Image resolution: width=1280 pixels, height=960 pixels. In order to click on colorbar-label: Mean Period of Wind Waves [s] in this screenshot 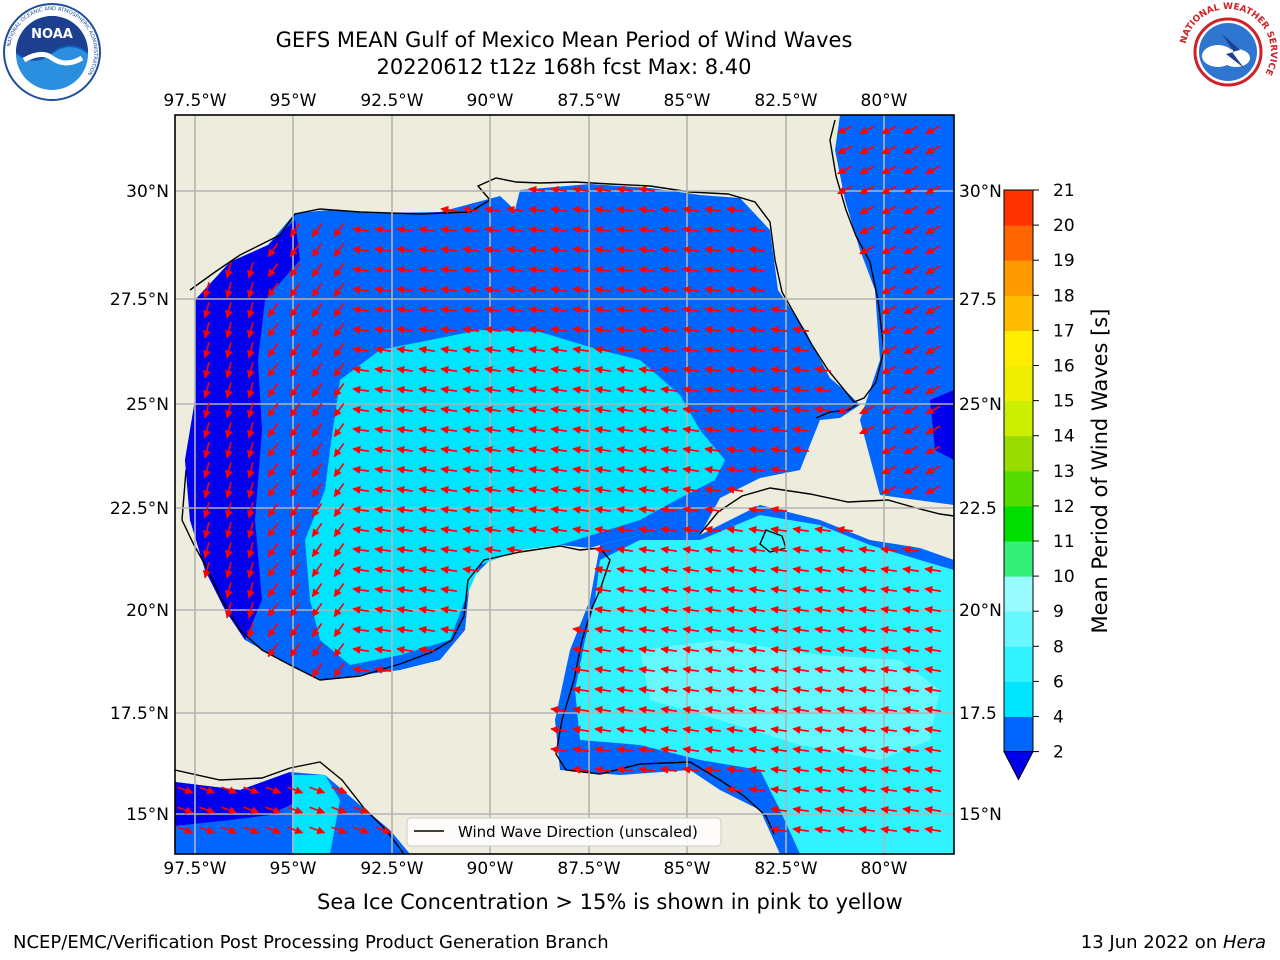, I will do `click(1100, 471)`.